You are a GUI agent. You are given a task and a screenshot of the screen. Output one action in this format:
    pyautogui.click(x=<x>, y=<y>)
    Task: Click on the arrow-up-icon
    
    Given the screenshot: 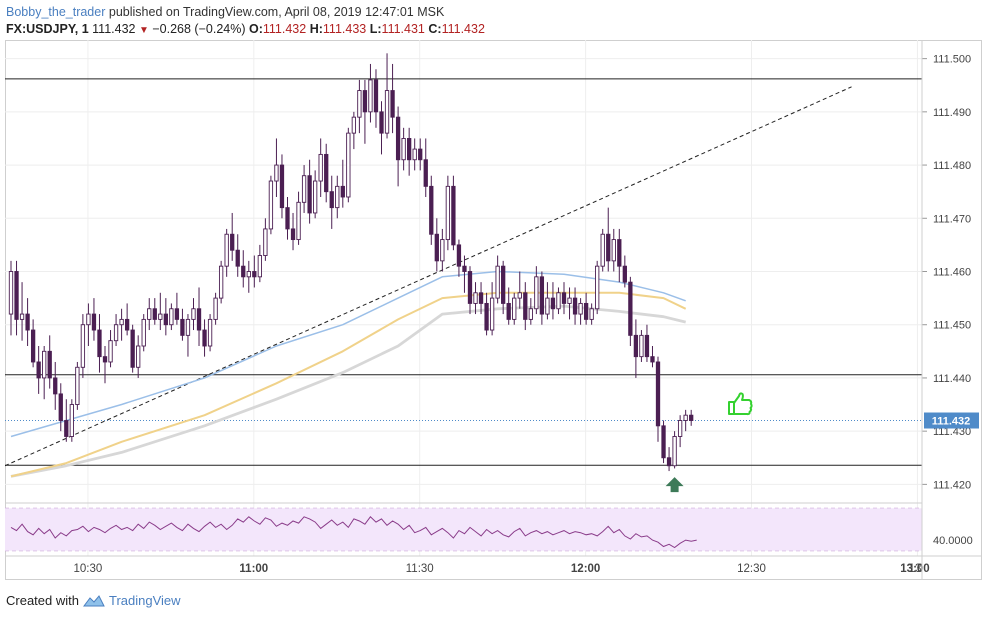 What is the action you would take?
    pyautogui.click(x=674, y=485)
    